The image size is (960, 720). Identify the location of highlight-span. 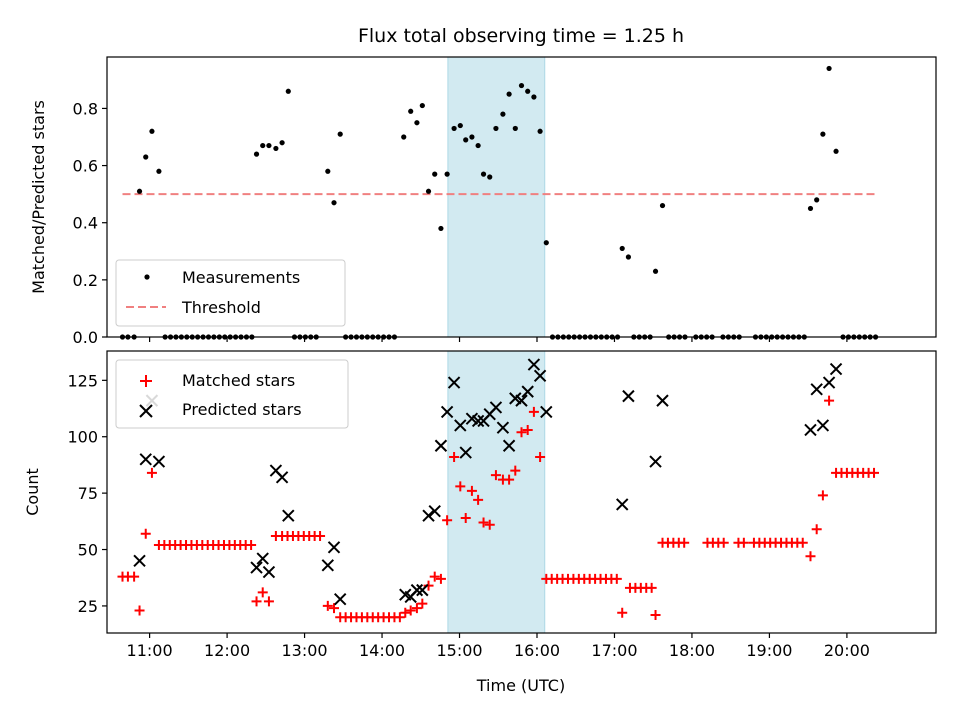
(496, 492).